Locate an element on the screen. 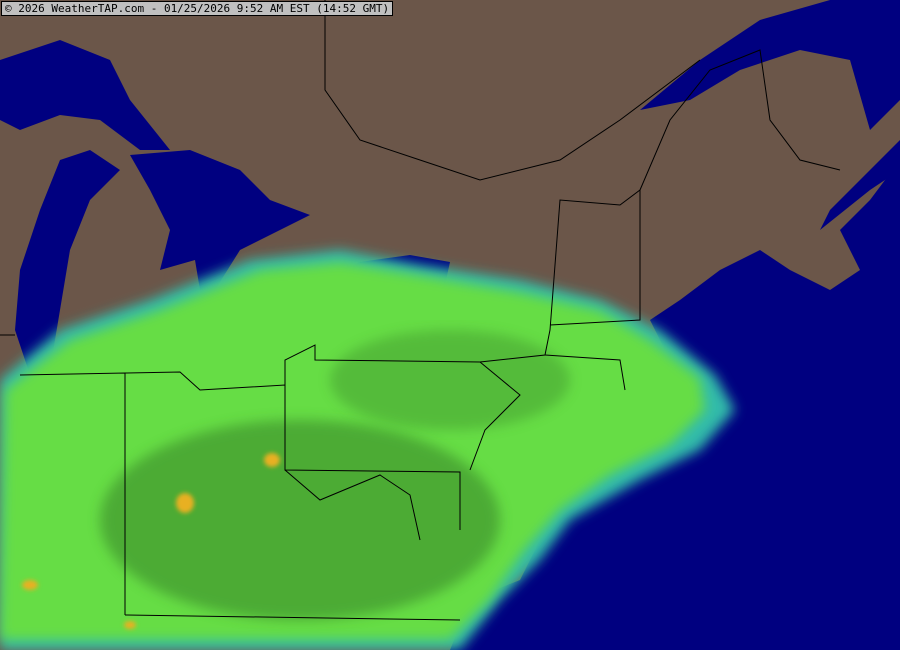 The width and height of the screenshot is (900, 650). gulf-st-lawrence is located at coordinates (770, 65).